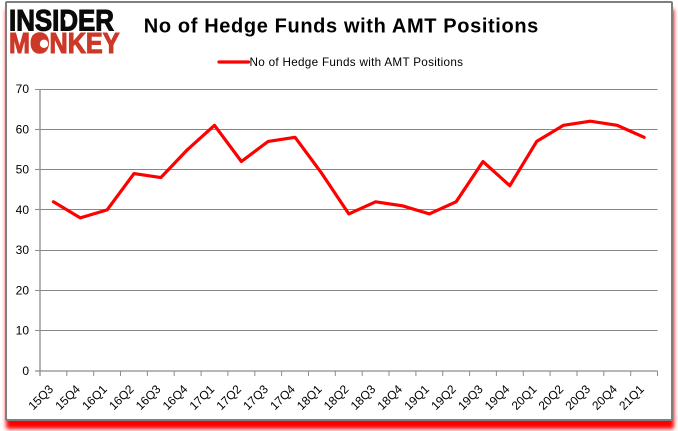  What do you see at coordinates (255, 397) in the screenshot?
I see `svg-text: 17Q3` at bounding box center [255, 397].